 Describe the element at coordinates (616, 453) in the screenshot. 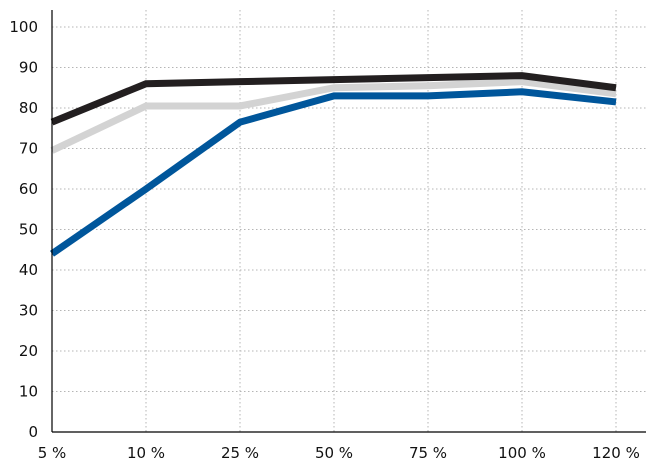

I see `x-tick-label: 120 %` at that location.